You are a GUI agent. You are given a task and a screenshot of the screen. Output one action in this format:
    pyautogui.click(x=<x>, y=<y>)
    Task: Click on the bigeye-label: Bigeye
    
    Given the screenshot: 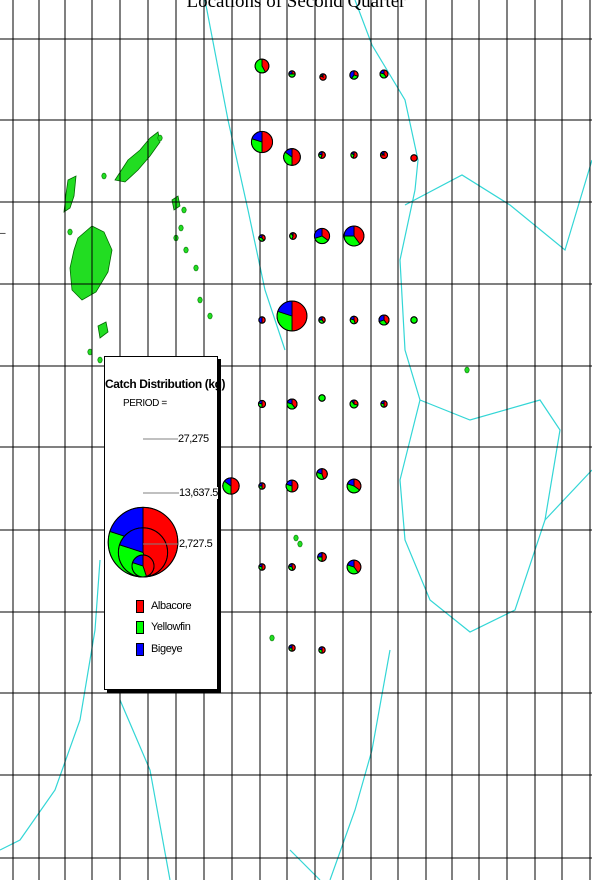 What is the action you would take?
    pyautogui.click(x=167, y=649)
    